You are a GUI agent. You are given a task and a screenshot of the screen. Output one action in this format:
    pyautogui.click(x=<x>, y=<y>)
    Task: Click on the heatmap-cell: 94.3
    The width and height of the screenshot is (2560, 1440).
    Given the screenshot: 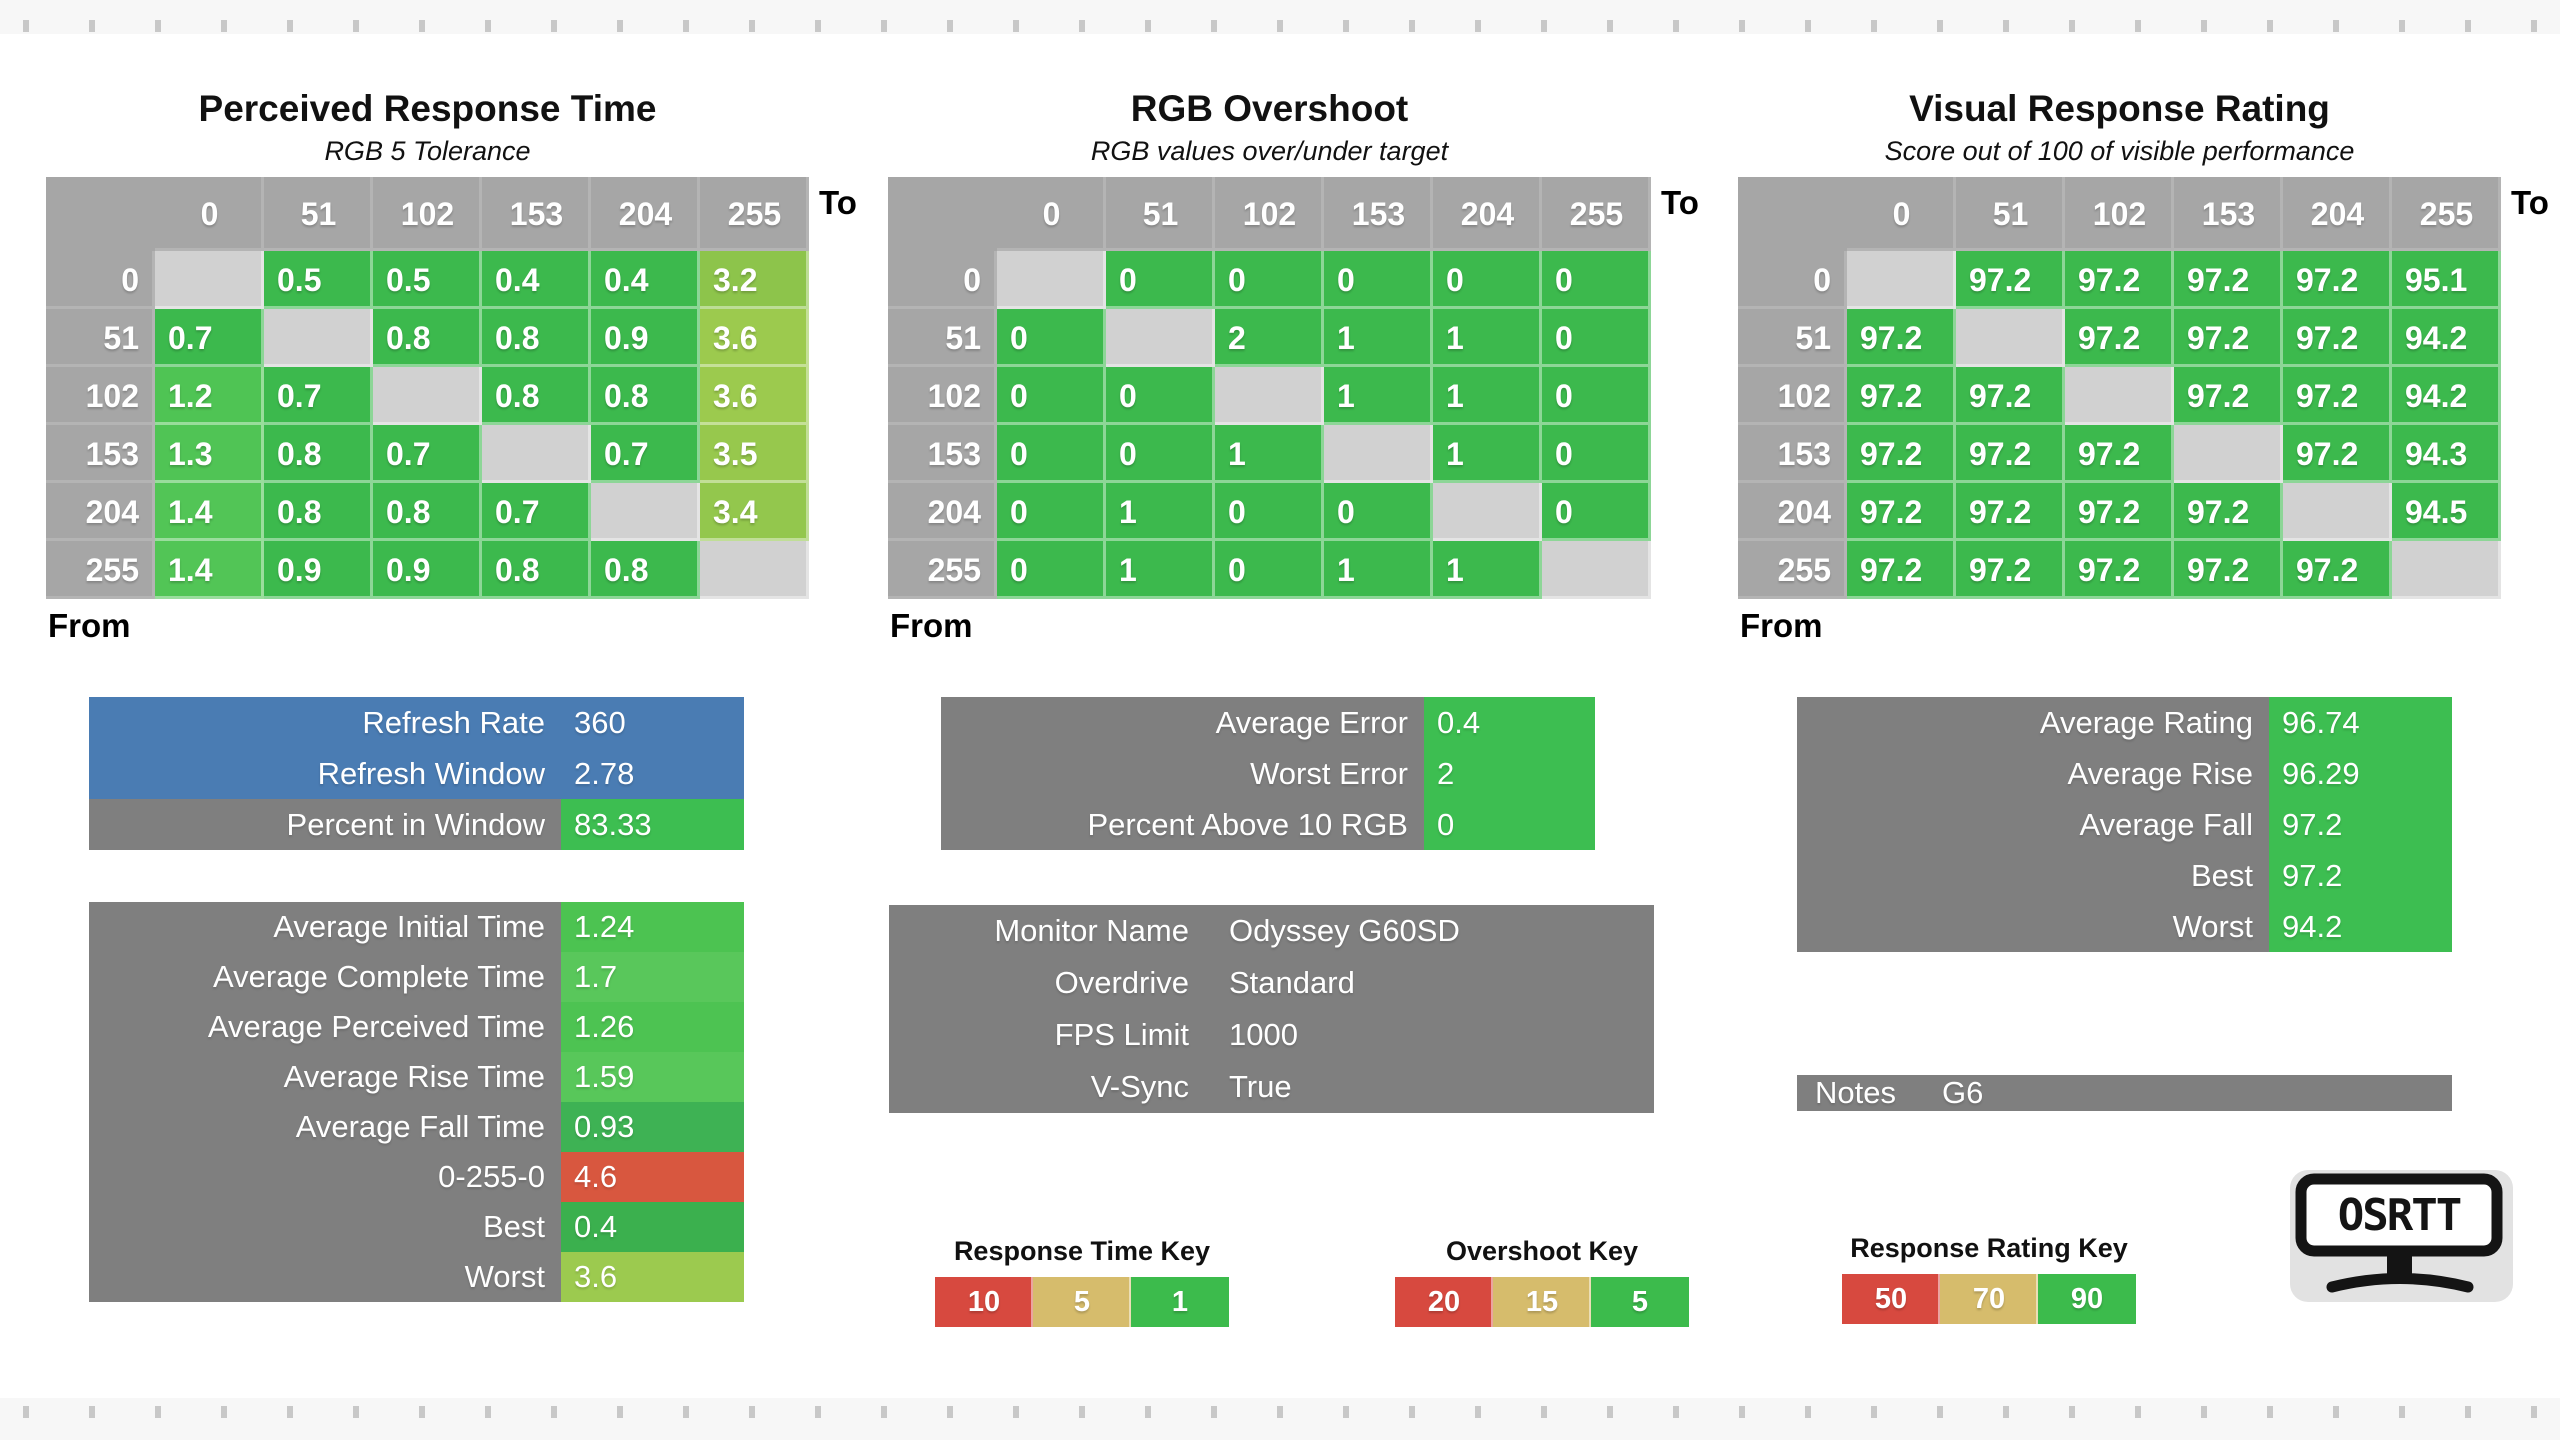 What is the action you would take?
    pyautogui.click(x=2446, y=454)
    